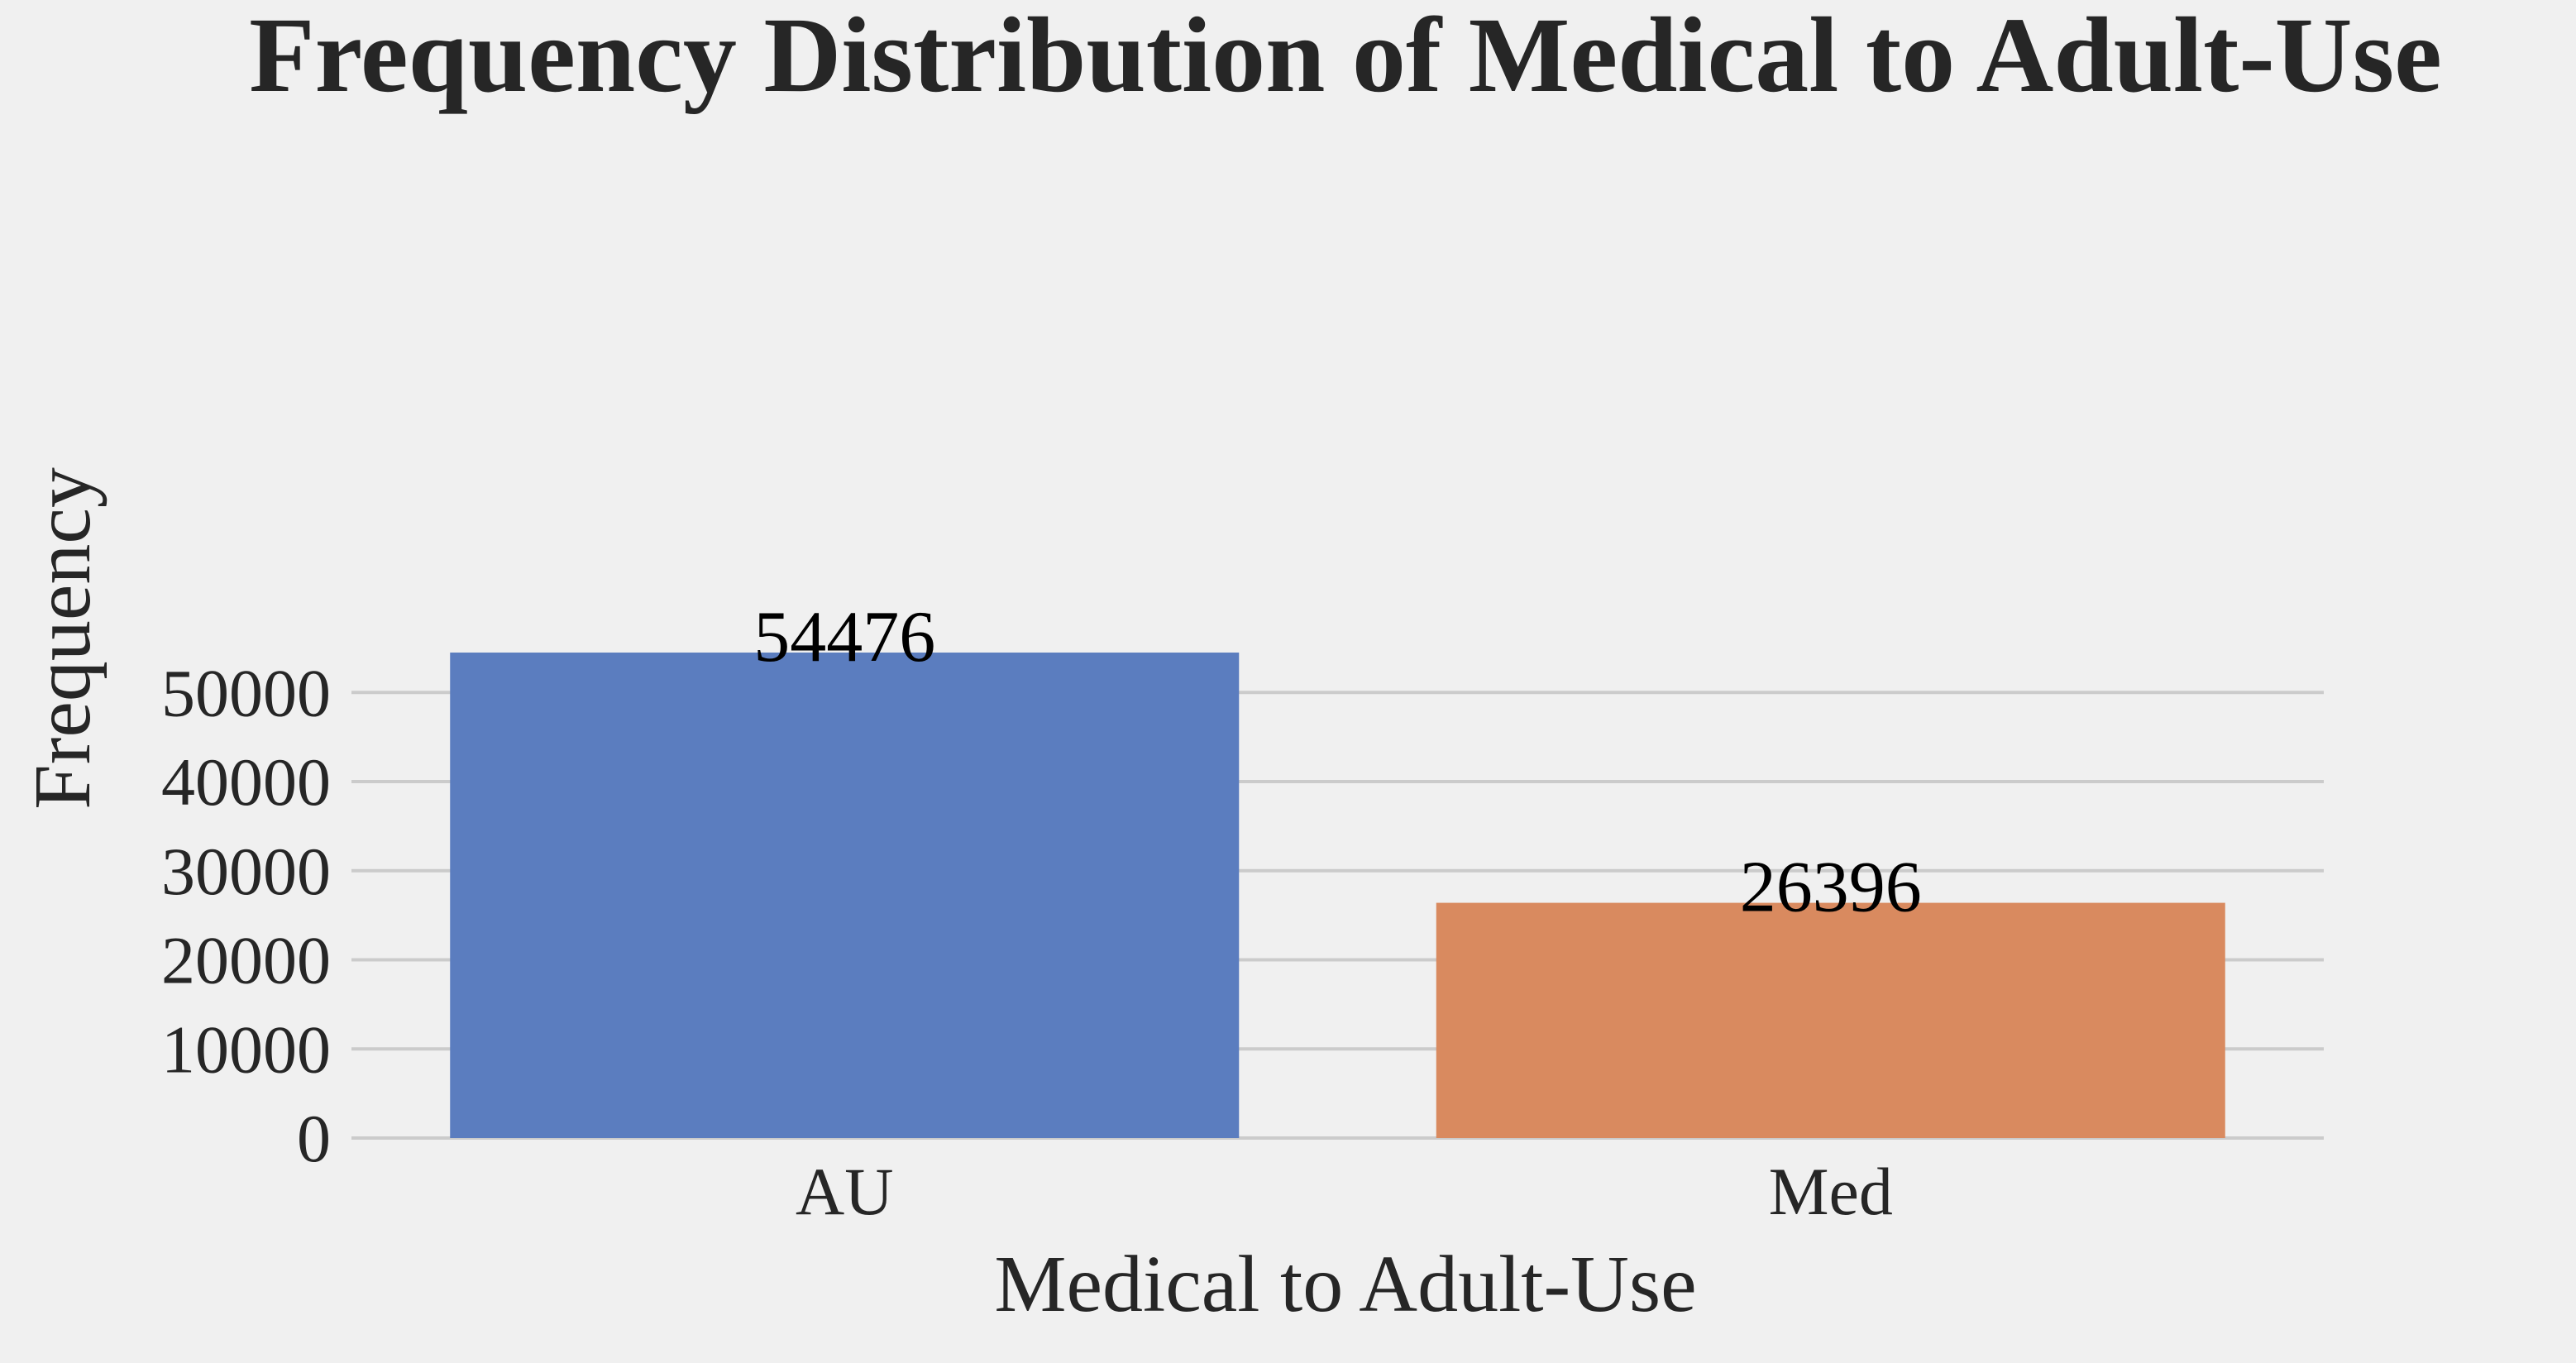  What do you see at coordinates (1345, 1284) in the screenshot?
I see `x-axis-label: Medical to Adult-Use` at bounding box center [1345, 1284].